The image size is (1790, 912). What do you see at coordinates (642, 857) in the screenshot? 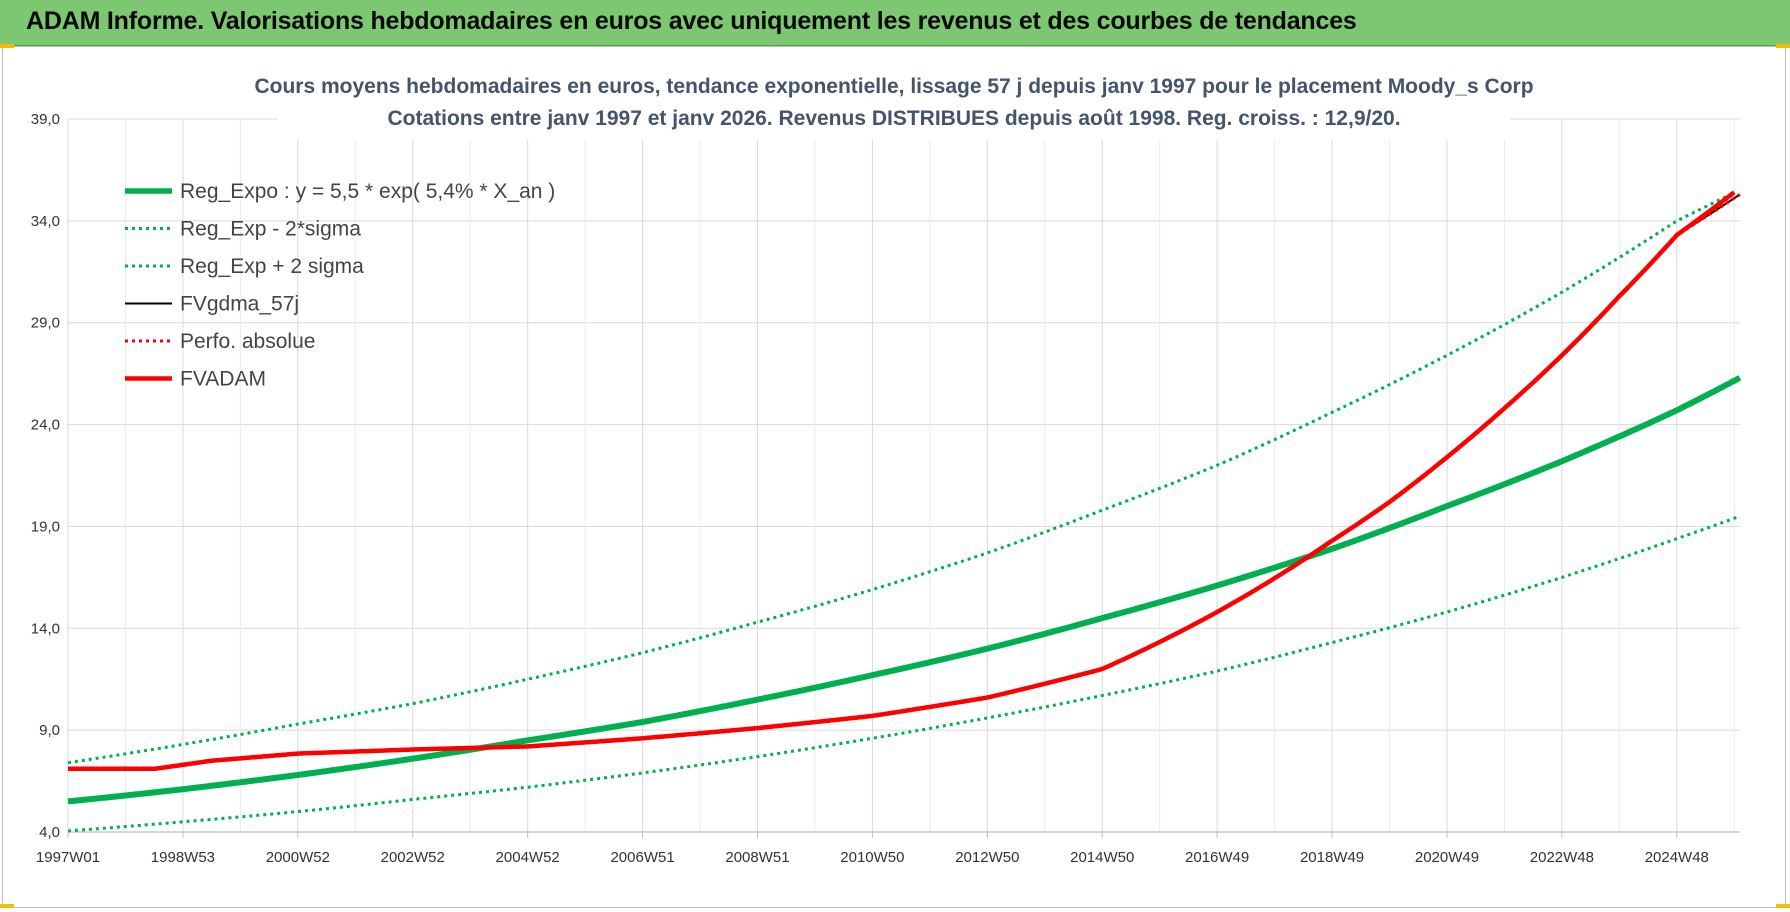
I see `x-tick-label: 2006W51` at bounding box center [642, 857].